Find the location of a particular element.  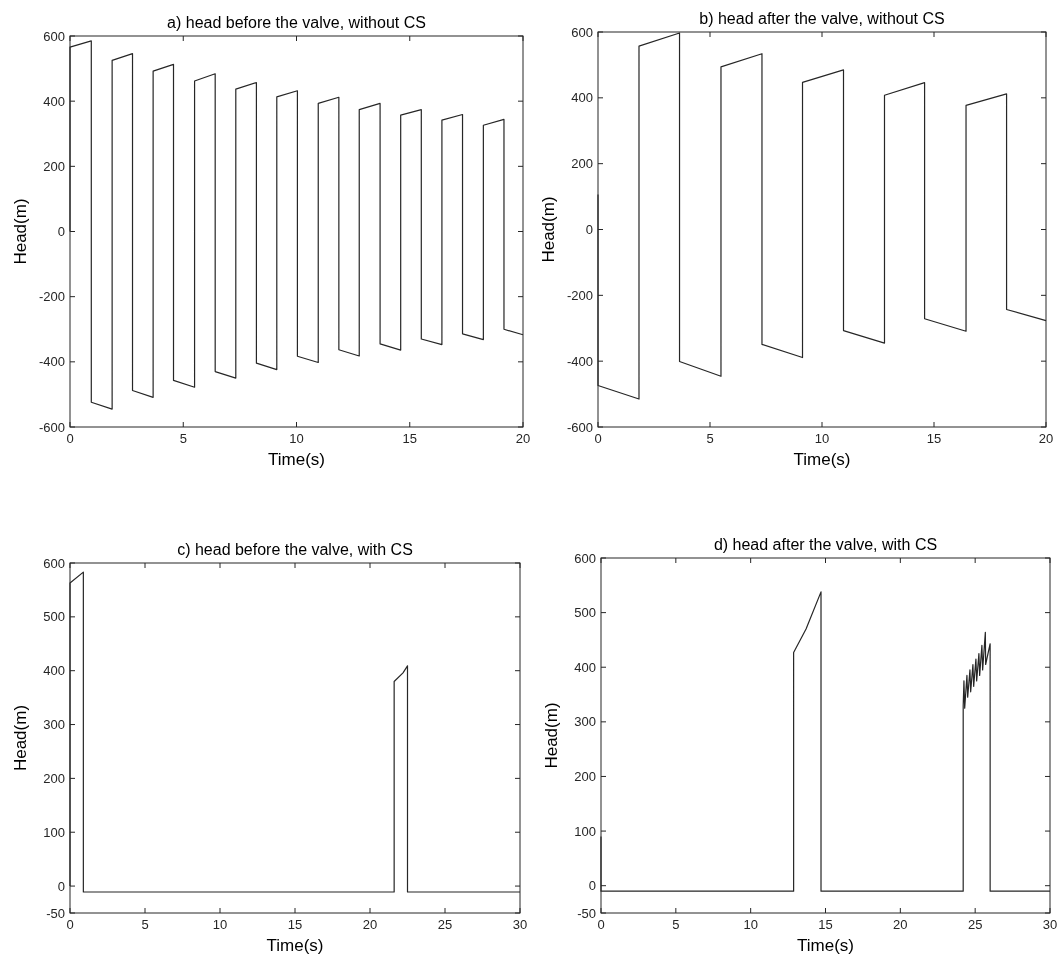

chart-title: c) head before the valve, with CS is located at coordinates (295, 549).